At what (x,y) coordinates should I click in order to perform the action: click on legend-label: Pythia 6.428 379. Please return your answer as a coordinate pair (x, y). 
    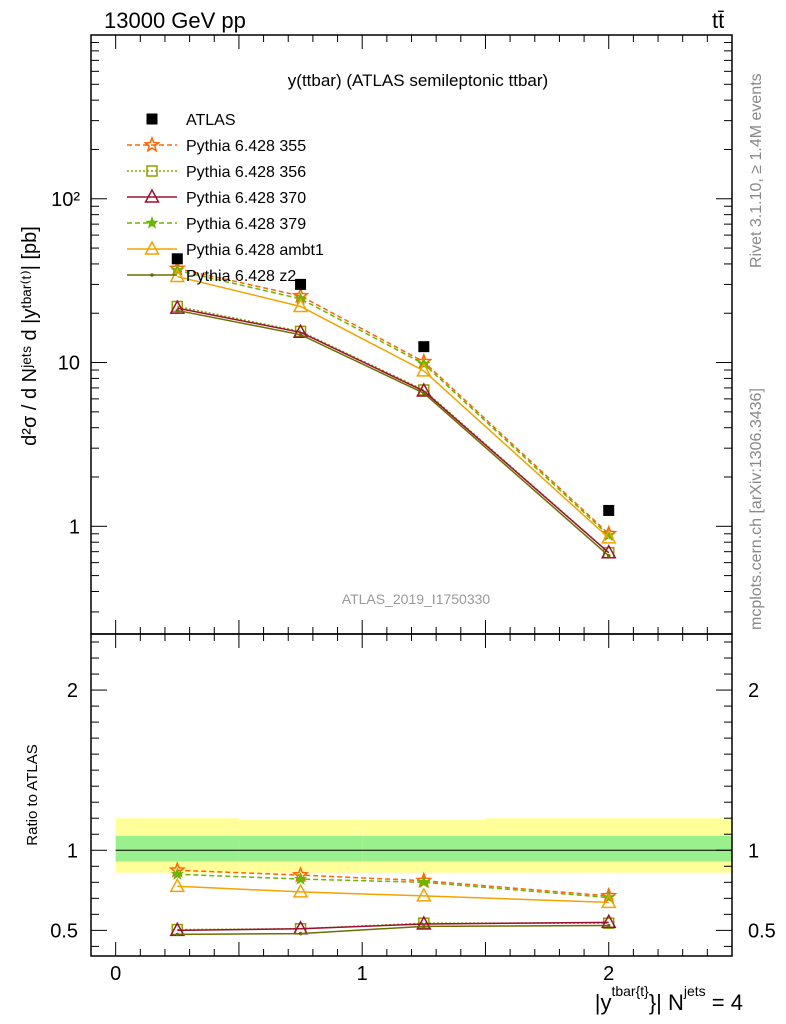
    Looking at the image, I should click on (246, 224).